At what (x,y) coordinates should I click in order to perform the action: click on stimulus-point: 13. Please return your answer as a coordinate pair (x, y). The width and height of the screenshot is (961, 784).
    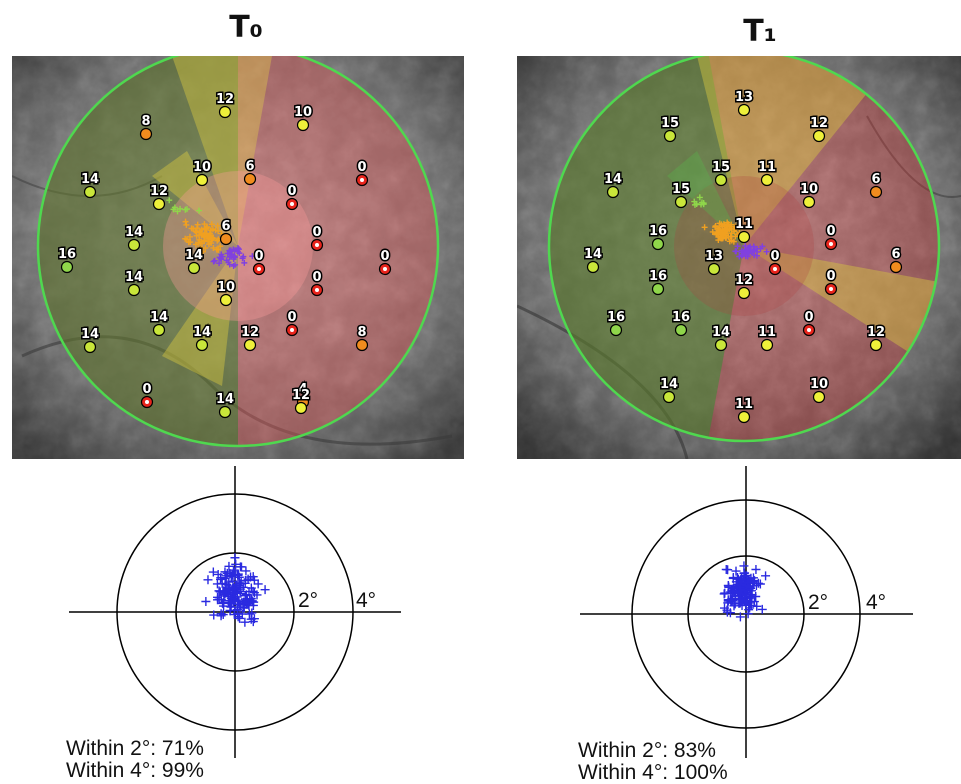
    Looking at the image, I should click on (714, 262).